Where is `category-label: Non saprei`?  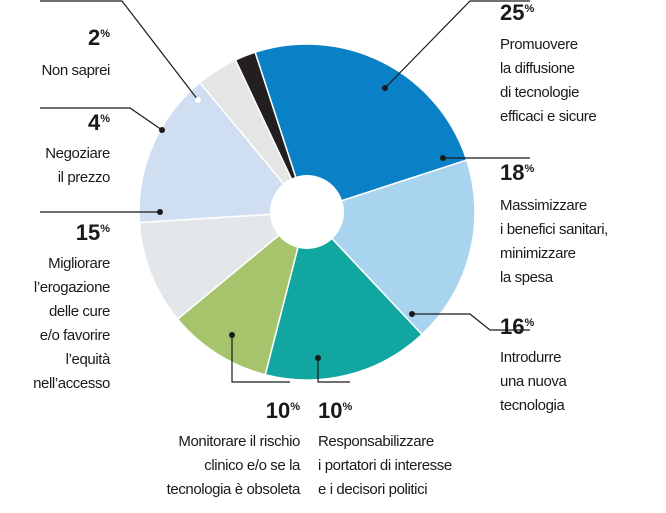
category-label: Non saprei is located at coordinates (75, 70).